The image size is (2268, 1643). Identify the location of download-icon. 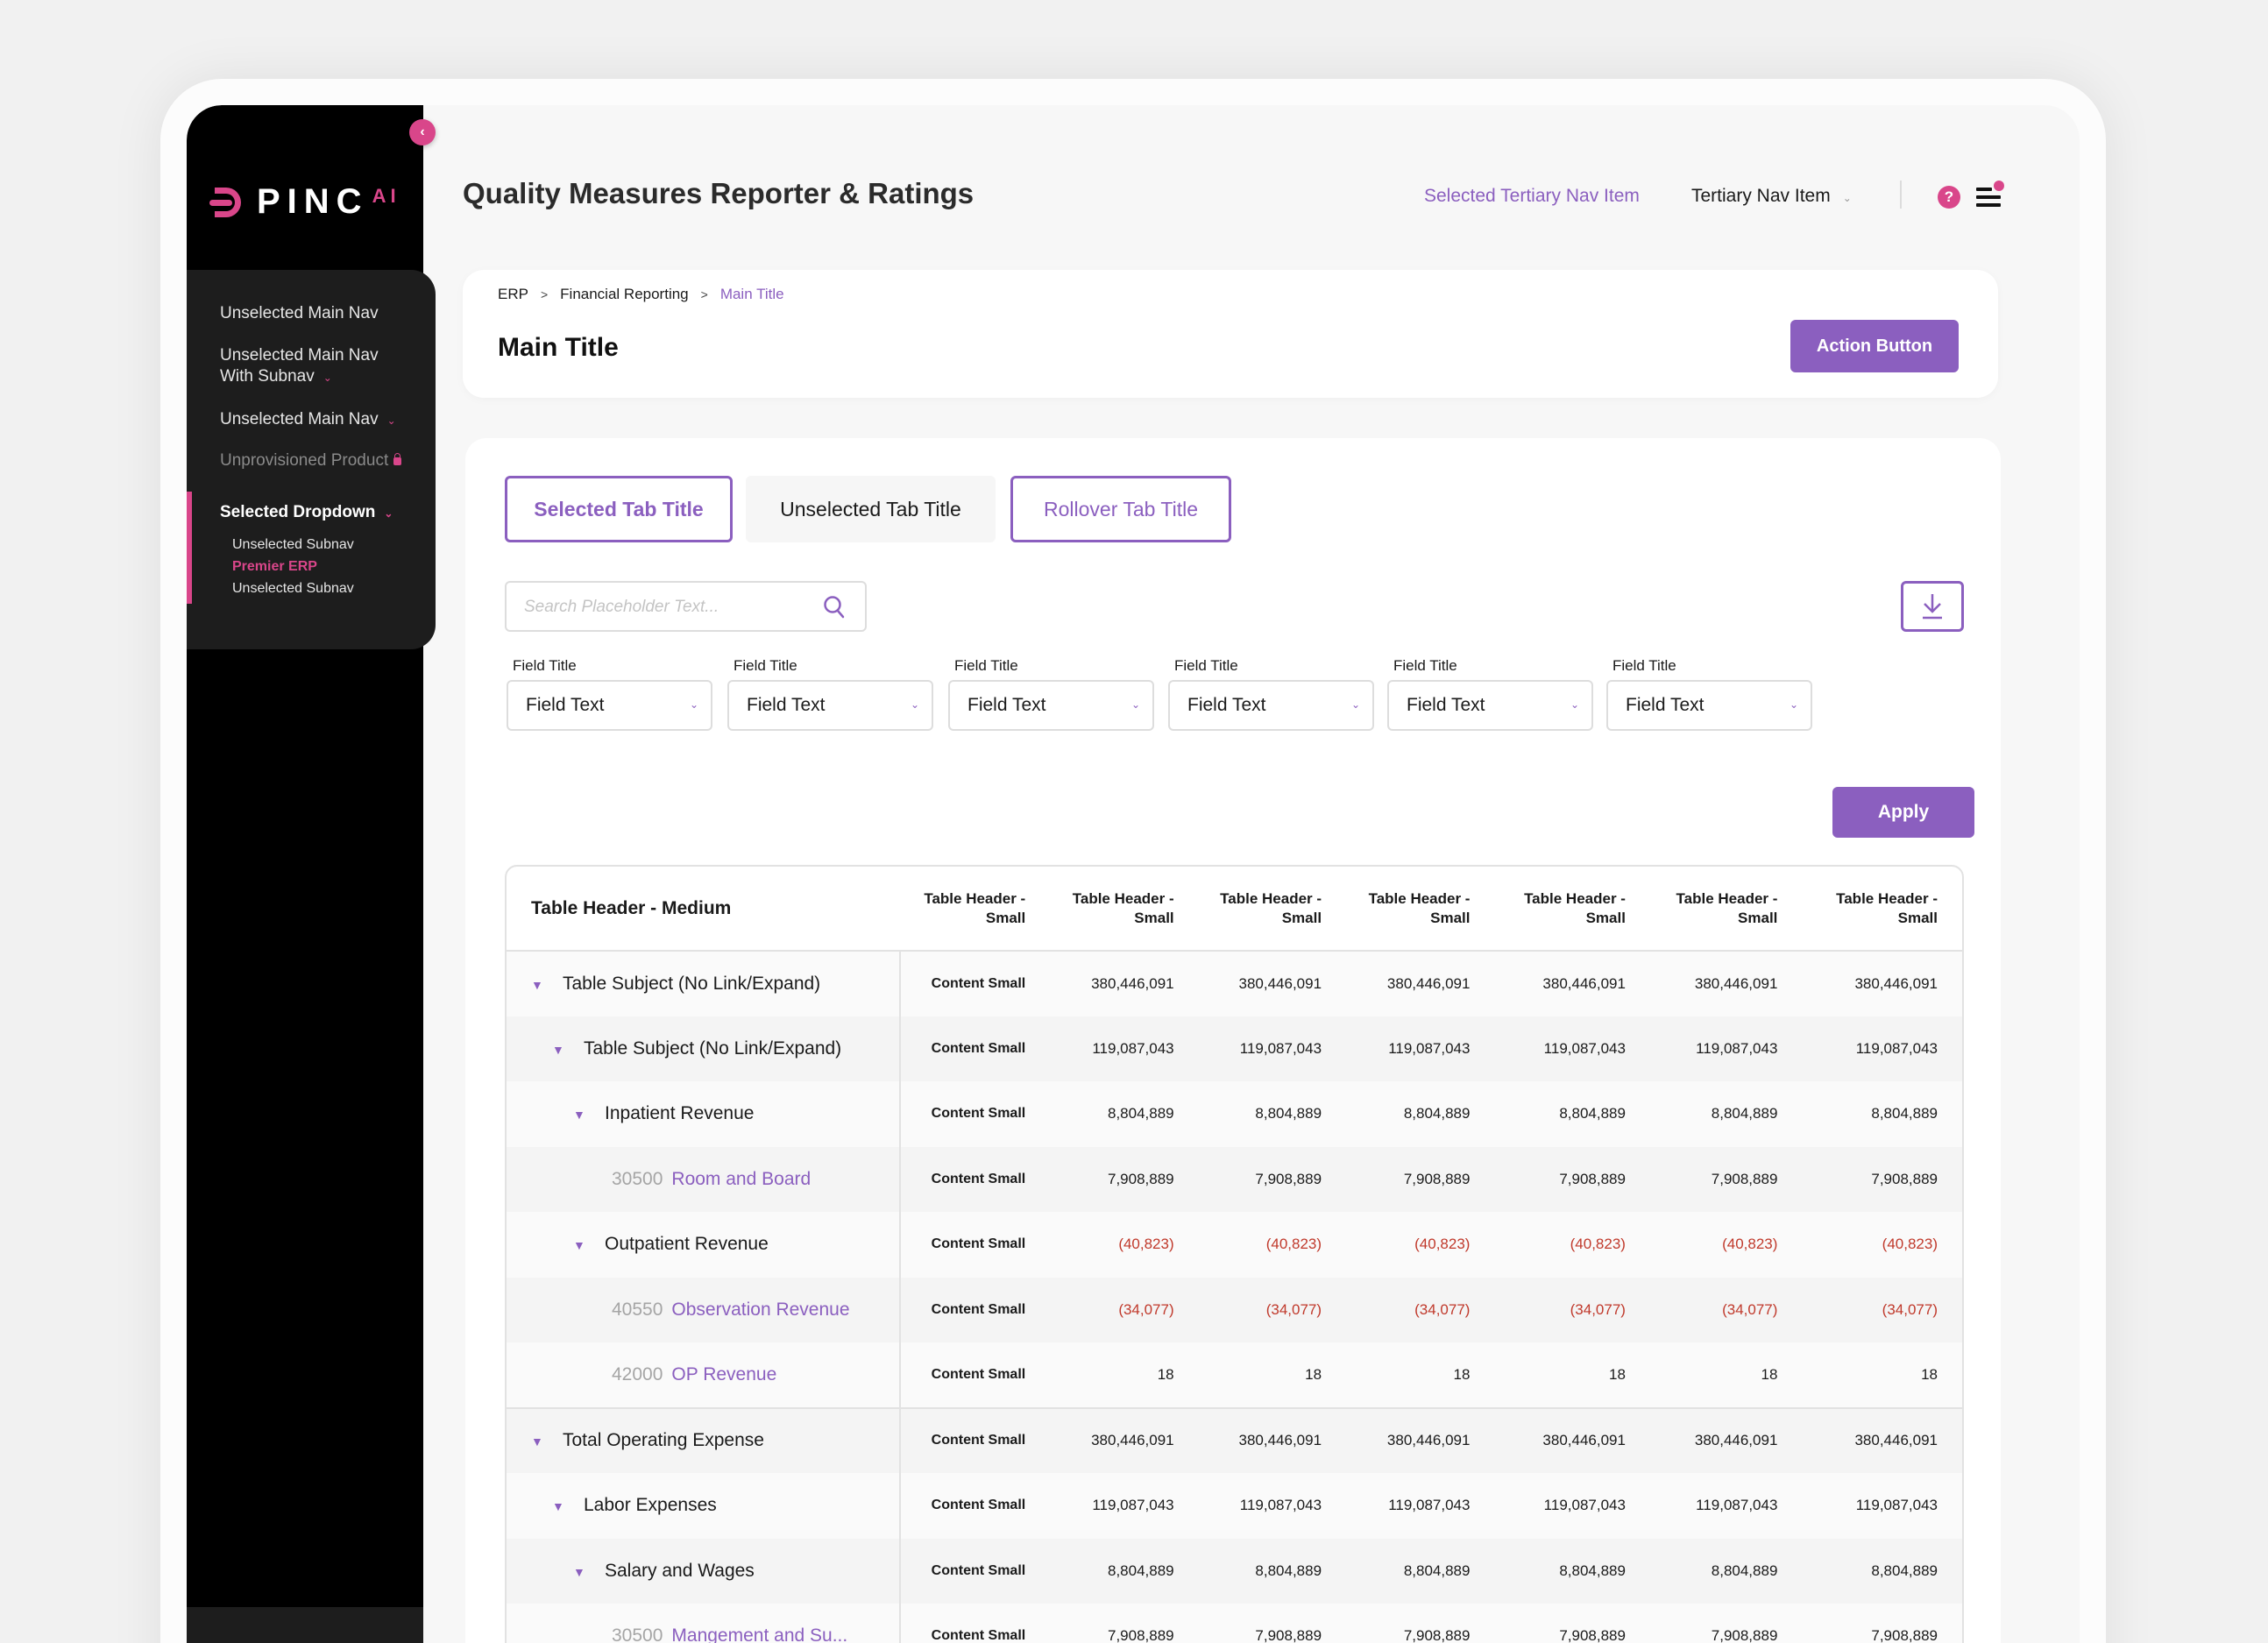
(1932, 607).